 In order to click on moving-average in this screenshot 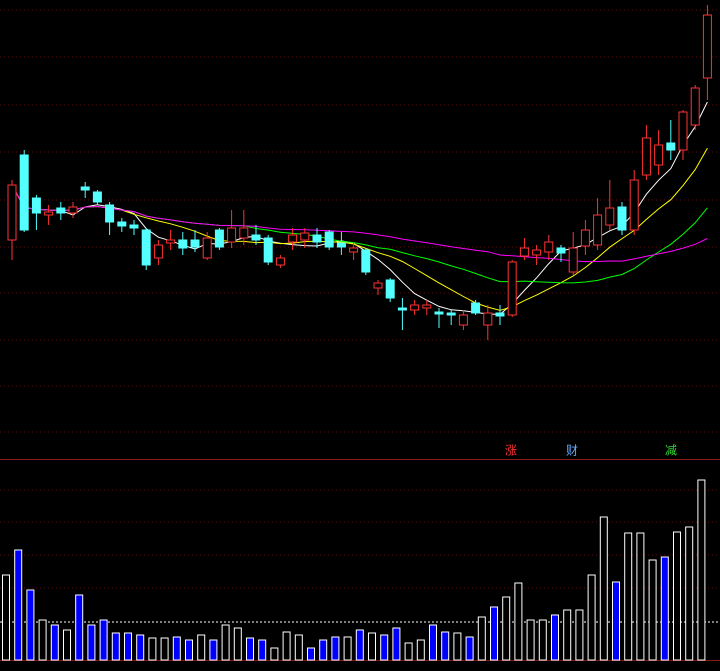, I will do `click(359, 223)`.